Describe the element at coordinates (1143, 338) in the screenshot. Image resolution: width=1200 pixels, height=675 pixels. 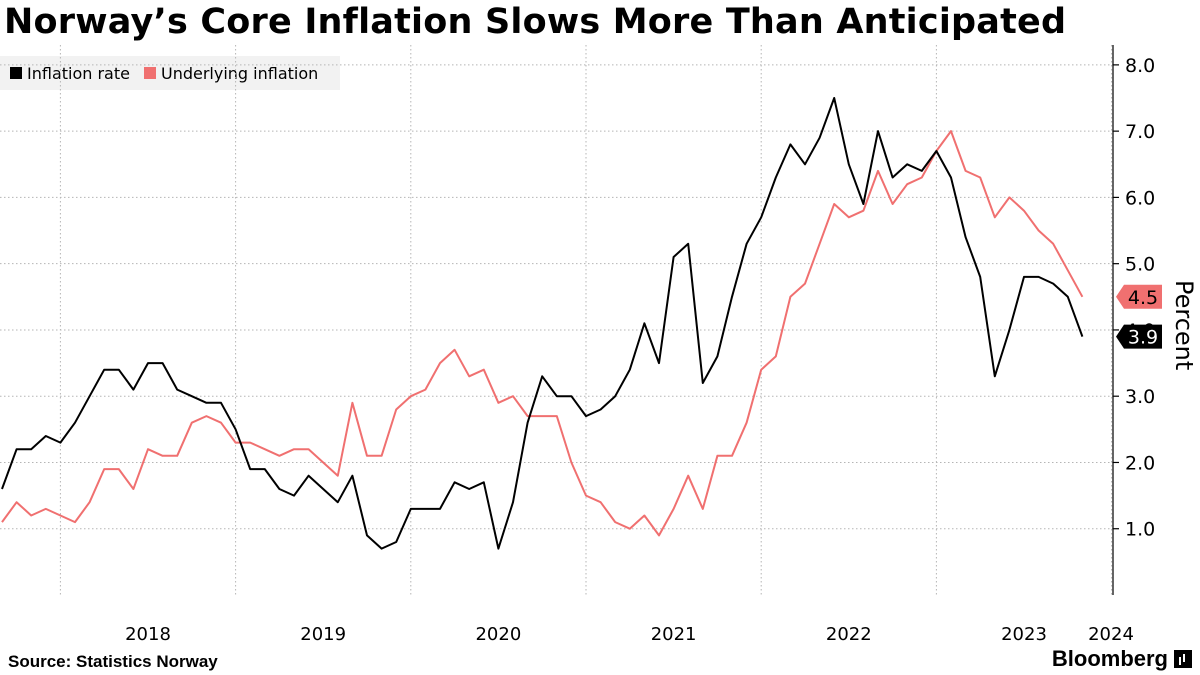
I see `last-value-label-inflation-rate: 3.9` at that location.